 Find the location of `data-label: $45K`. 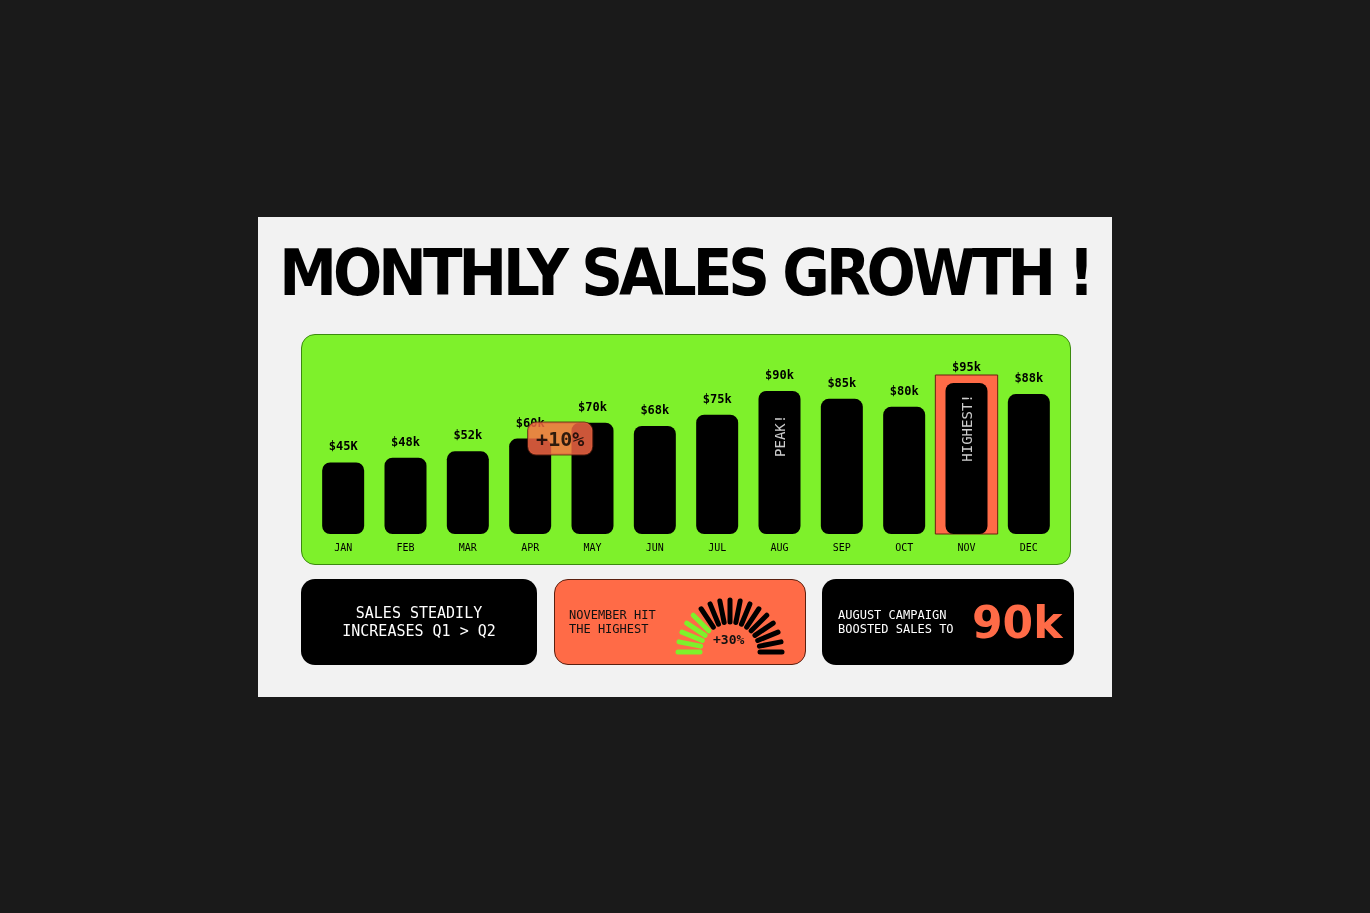

data-label: $45K is located at coordinates (343, 446).